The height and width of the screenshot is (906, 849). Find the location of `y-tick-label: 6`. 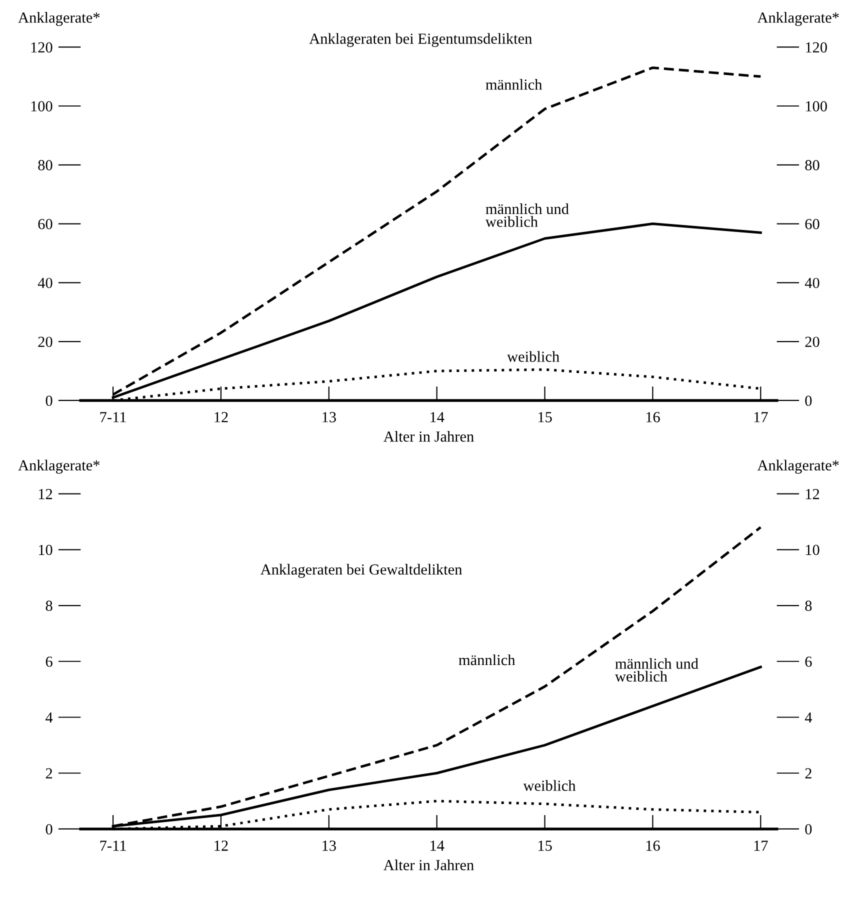

y-tick-label: 6 is located at coordinates (49, 661).